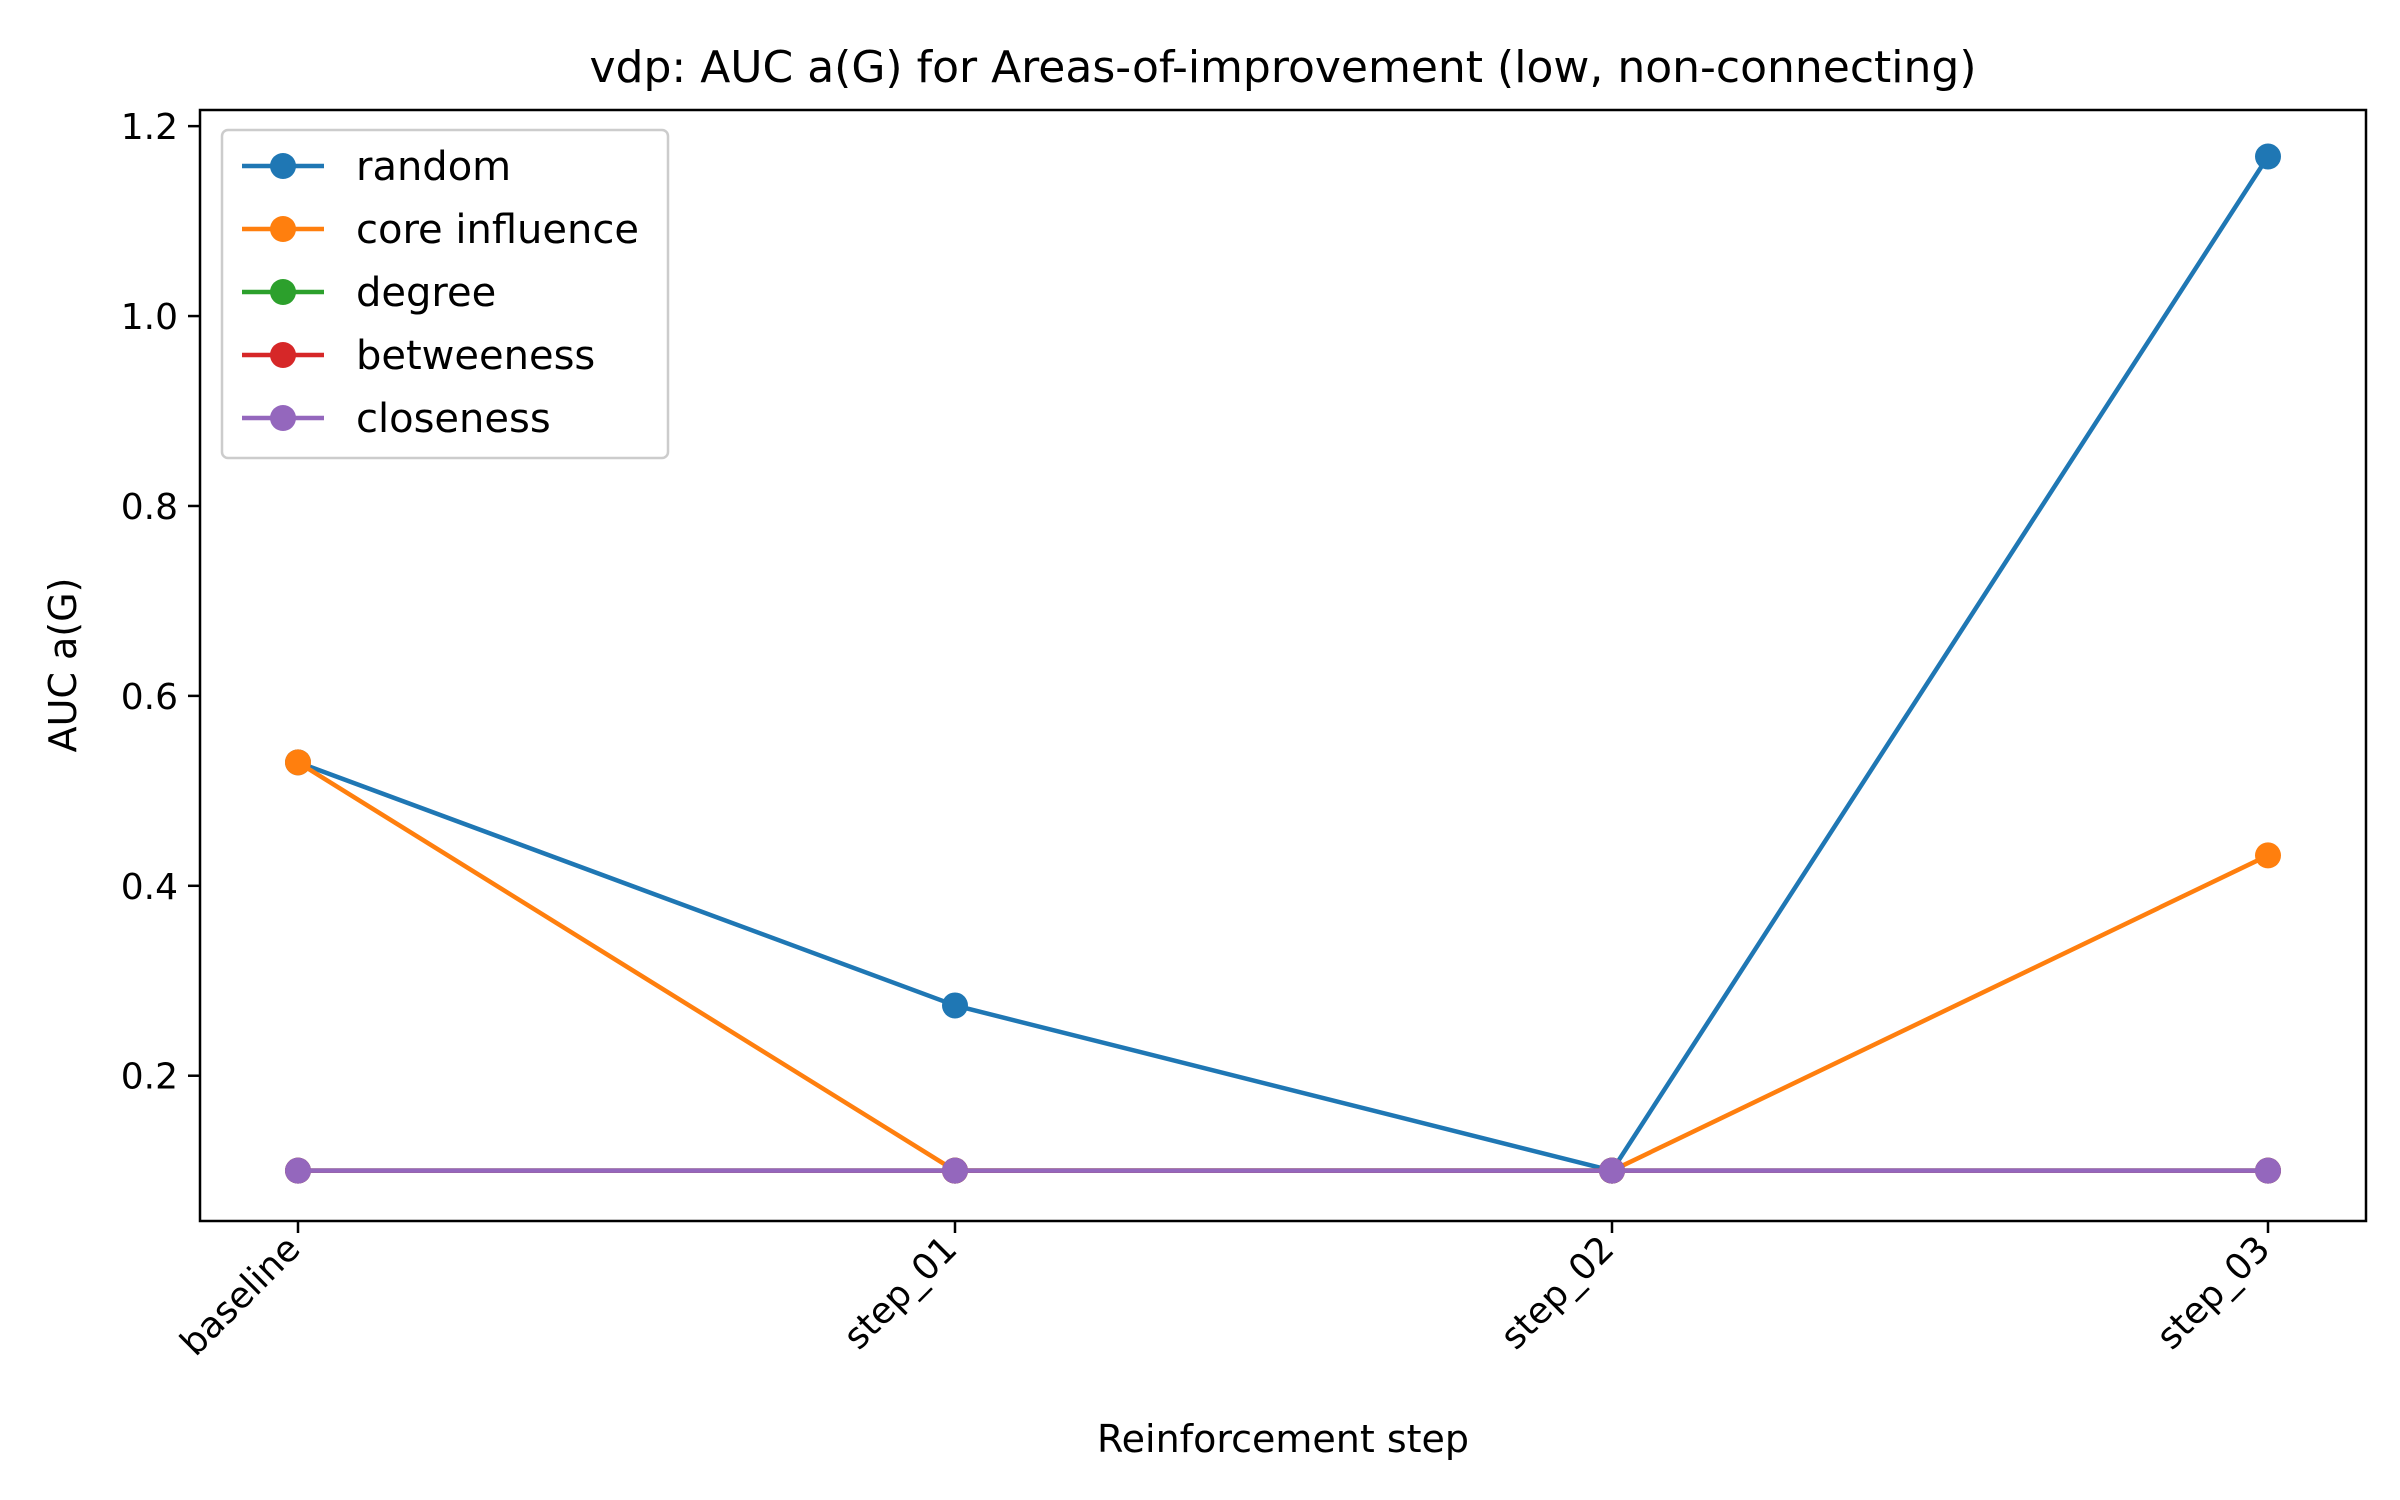  I want to click on legend-label: random, so click(433, 167).